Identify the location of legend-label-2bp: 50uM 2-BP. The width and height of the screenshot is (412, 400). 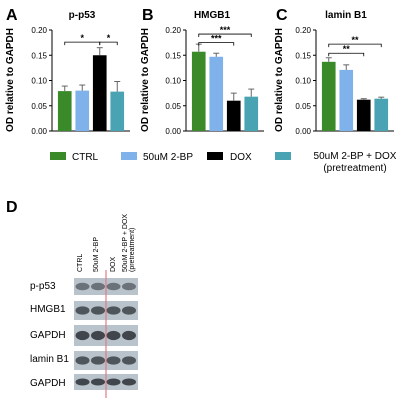
(168, 157).